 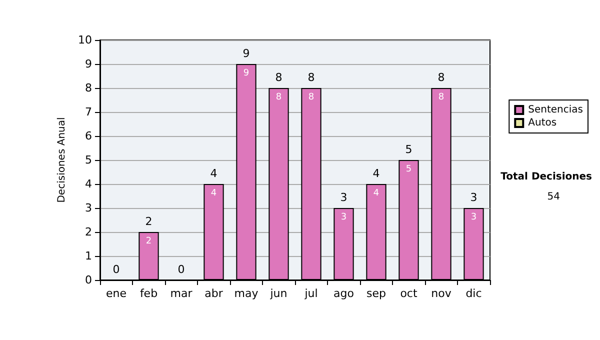 What do you see at coordinates (553, 197) in the screenshot?
I see `text: 54` at bounding box center [553, 197].